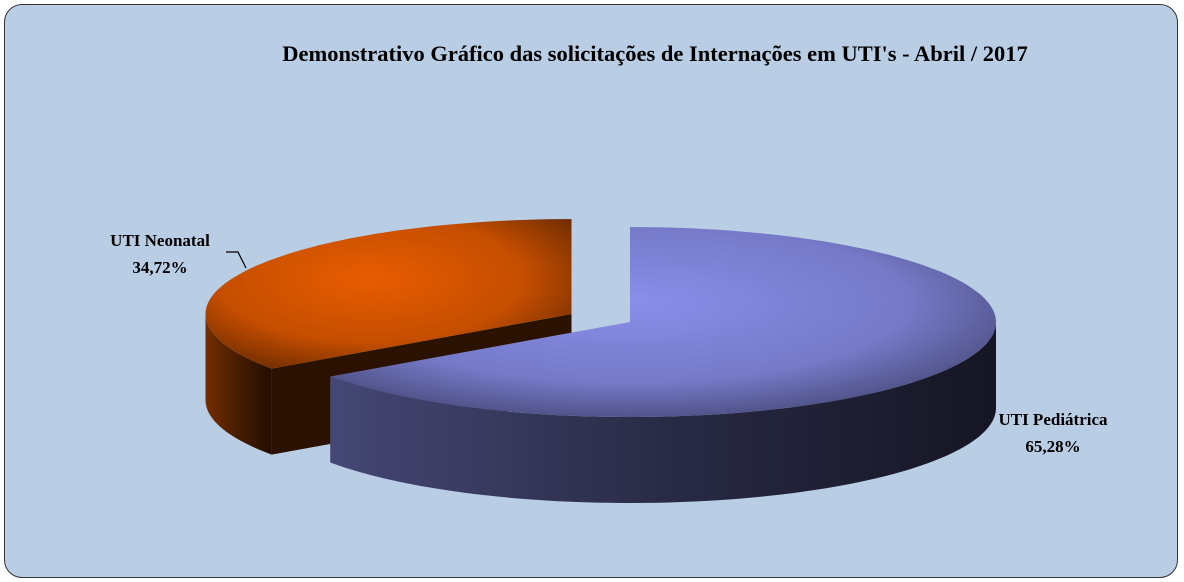 The image size is (1184, 582). Describe the element at coordinates (160, 240) in the screenshot. I see `data-label-name: UTI Neonatal` at that location.